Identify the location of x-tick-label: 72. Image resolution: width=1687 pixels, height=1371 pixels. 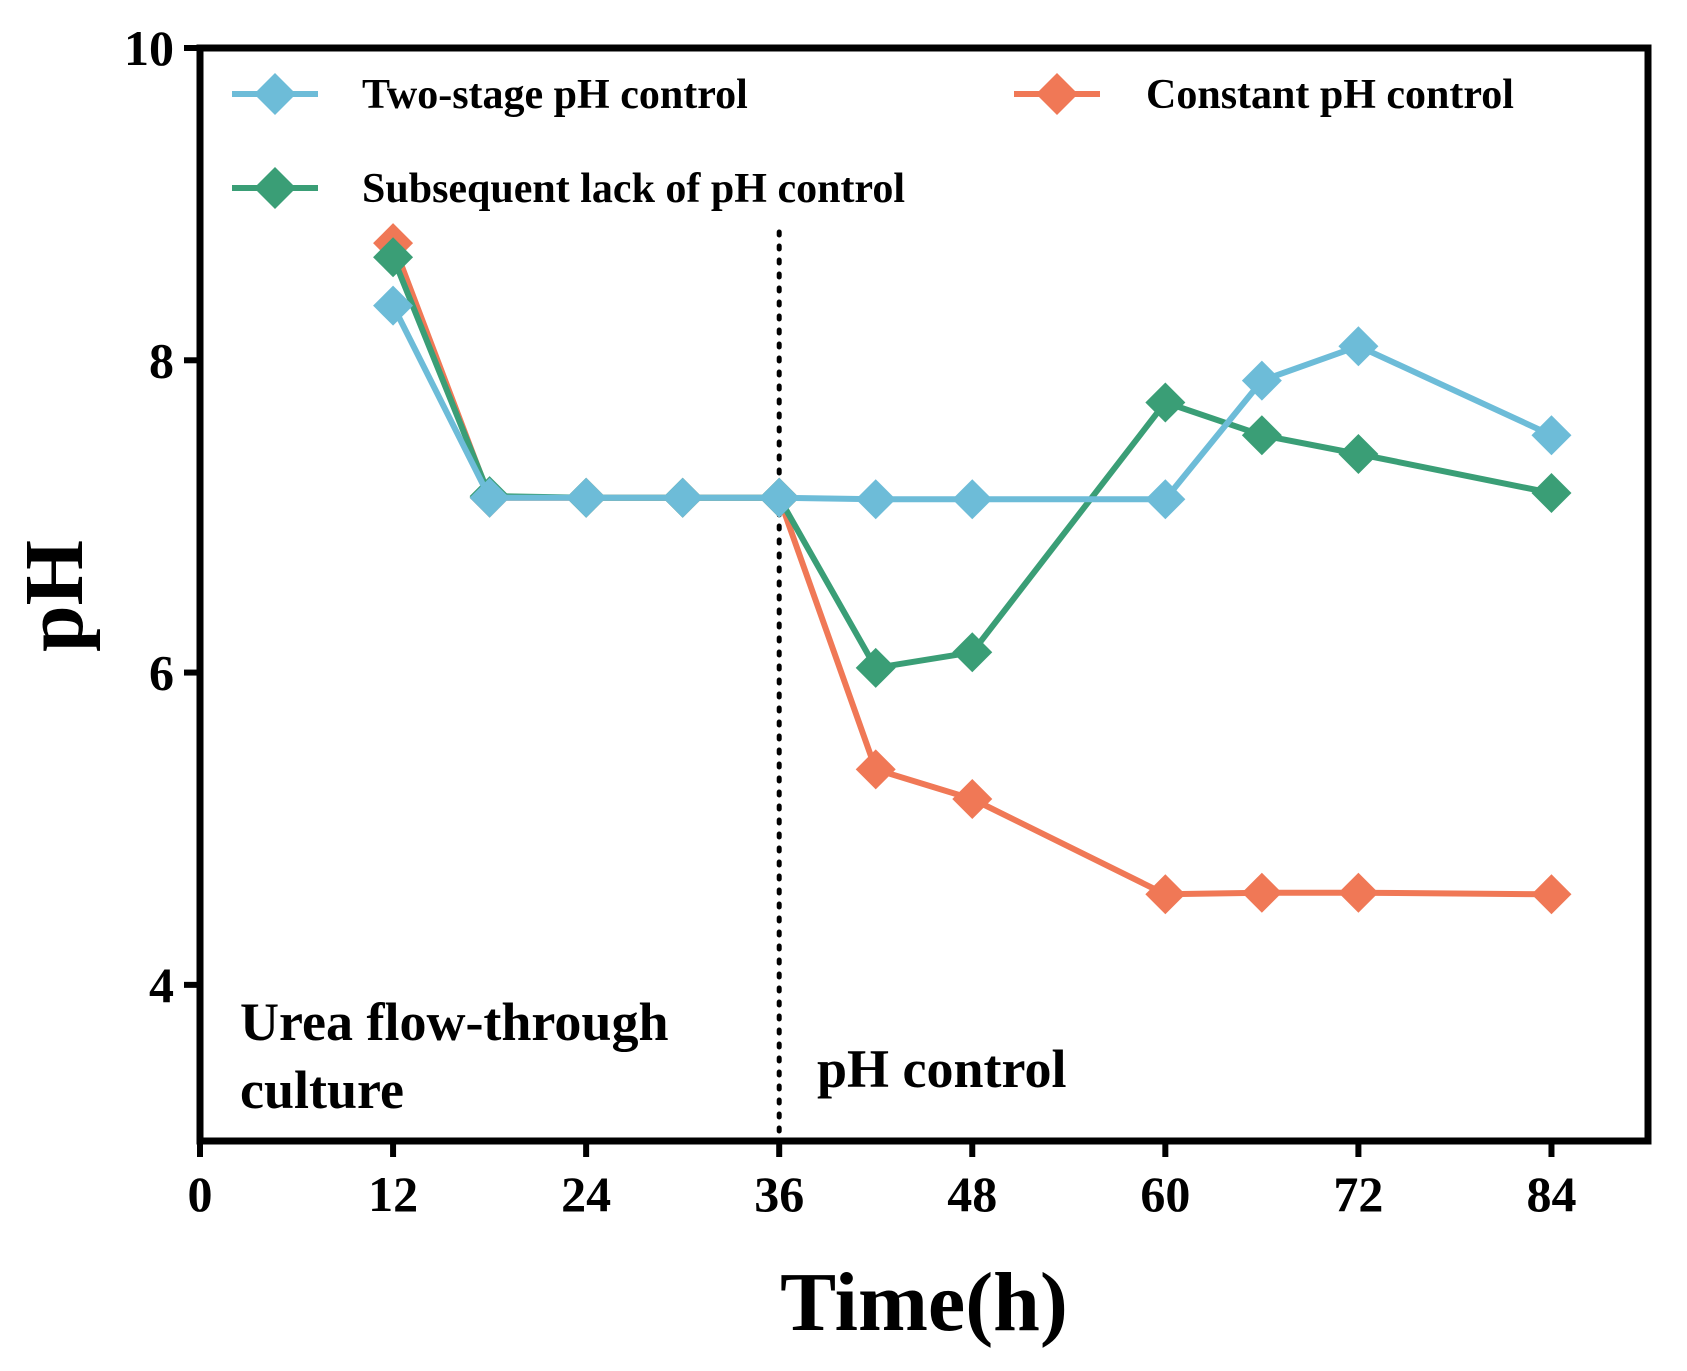
(1358, 1194).